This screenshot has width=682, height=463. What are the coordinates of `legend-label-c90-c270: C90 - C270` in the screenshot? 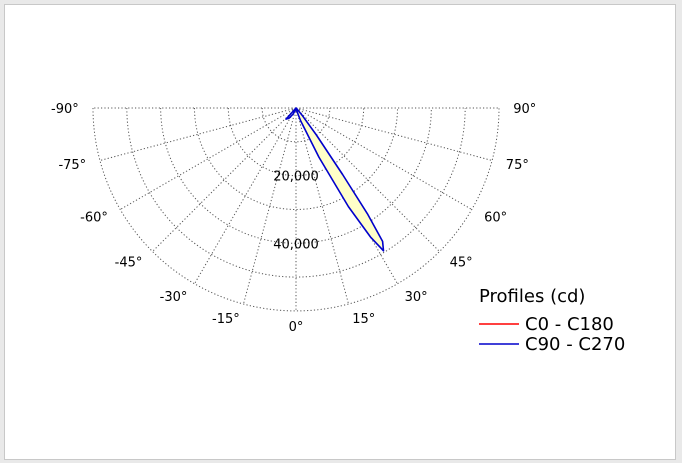 It's located at (575, 344).